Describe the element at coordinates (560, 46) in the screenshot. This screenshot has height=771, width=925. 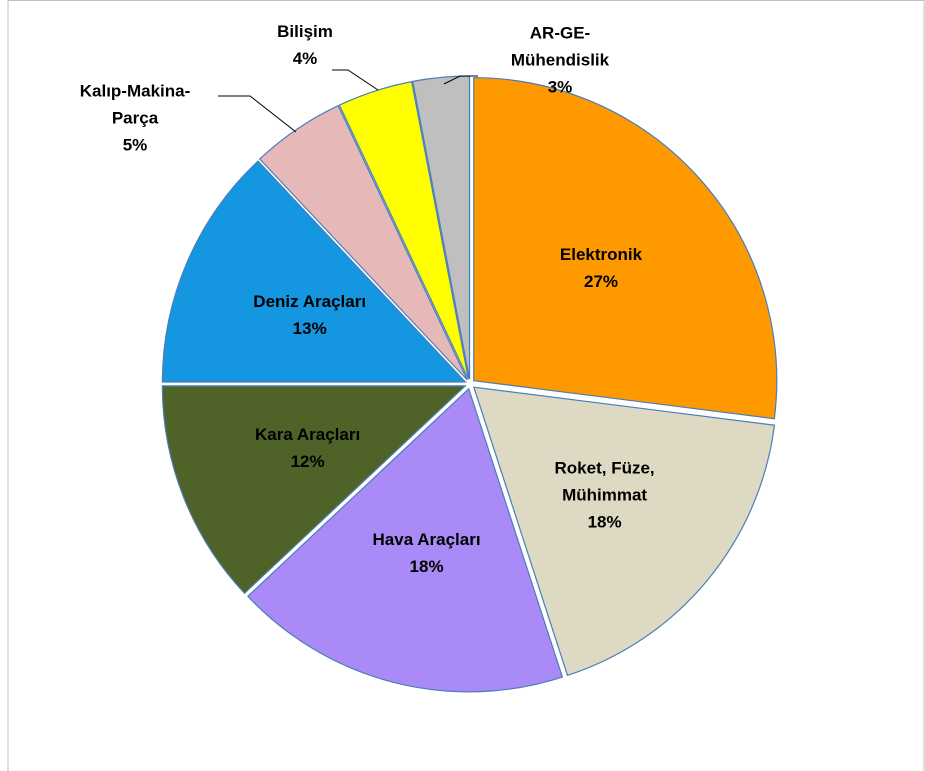
I see `category-label: AR-GE-Mühendislik` at that location.